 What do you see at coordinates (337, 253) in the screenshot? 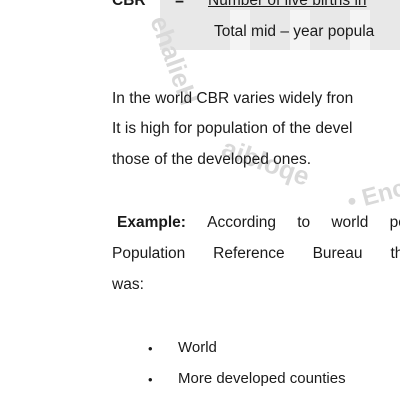
I see `word: Bureau` at bounding box center [337, 253].